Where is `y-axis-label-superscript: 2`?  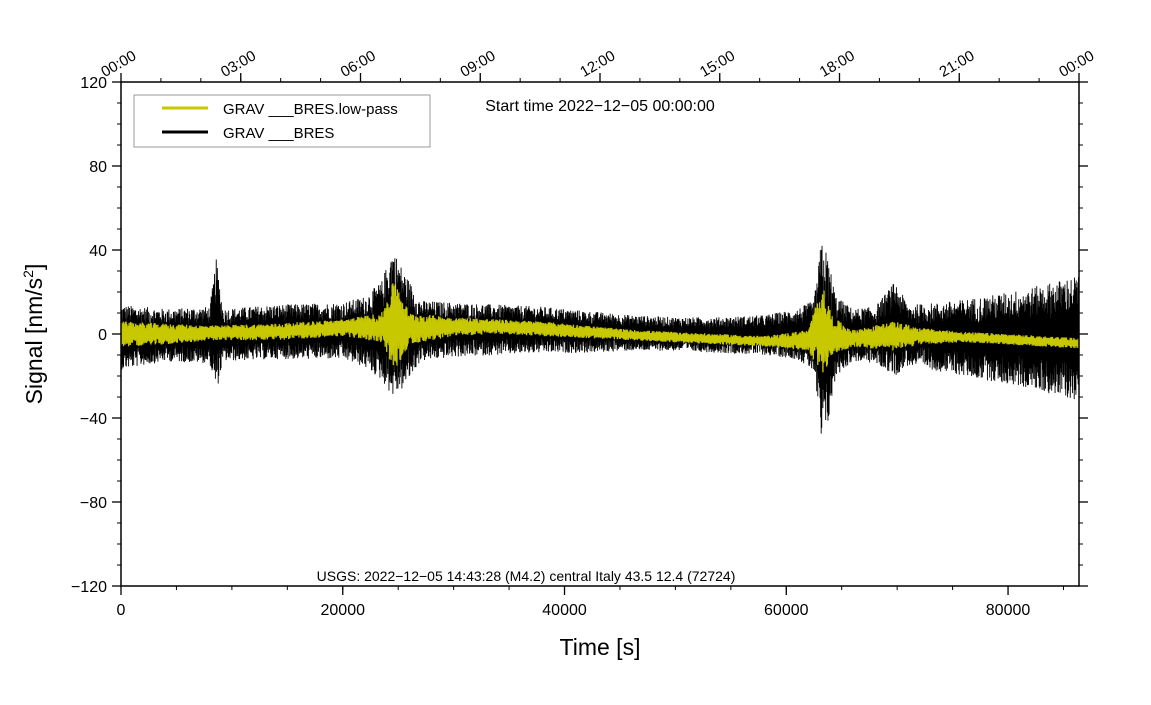 y-axis-label-superscript: 2 is located at coordinates (28, 274).